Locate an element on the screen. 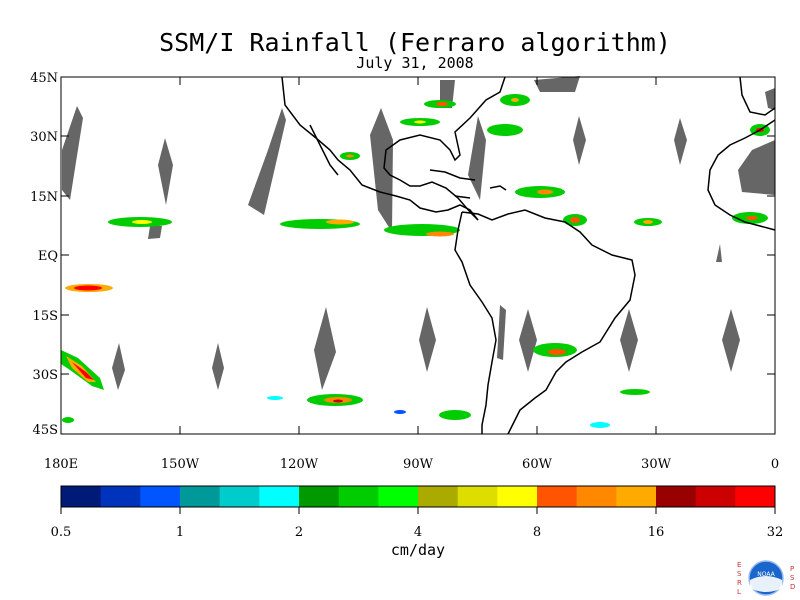 This screenshot has height=600, width=800. colorbar-tick-label: 4 is located at coordinates (418, 532).